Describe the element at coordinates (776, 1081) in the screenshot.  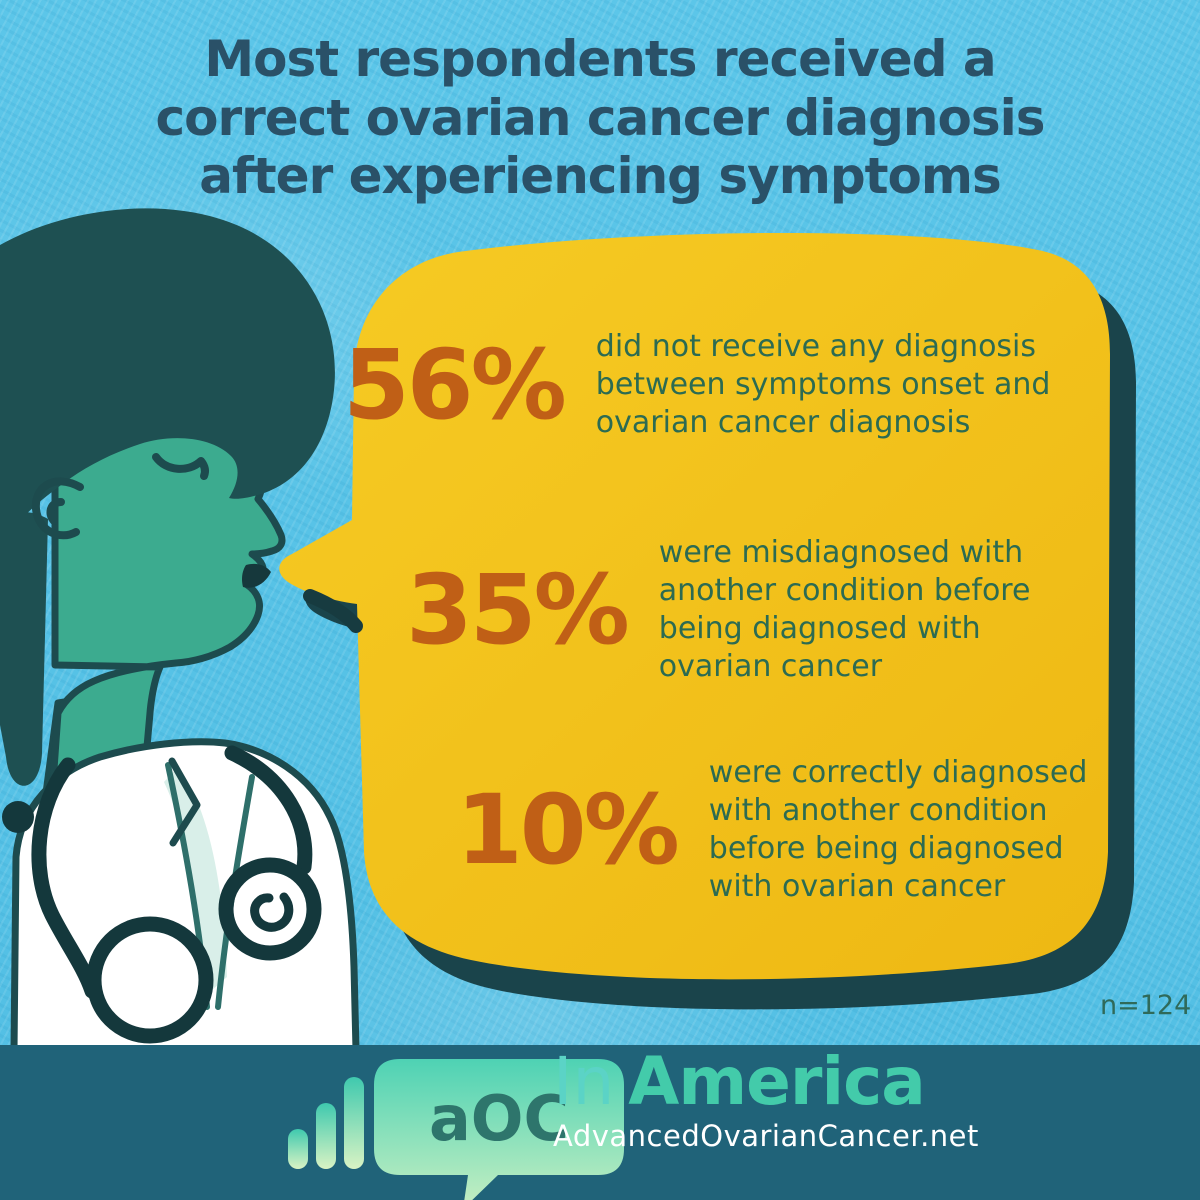
I see `brand-name: America` at that location.